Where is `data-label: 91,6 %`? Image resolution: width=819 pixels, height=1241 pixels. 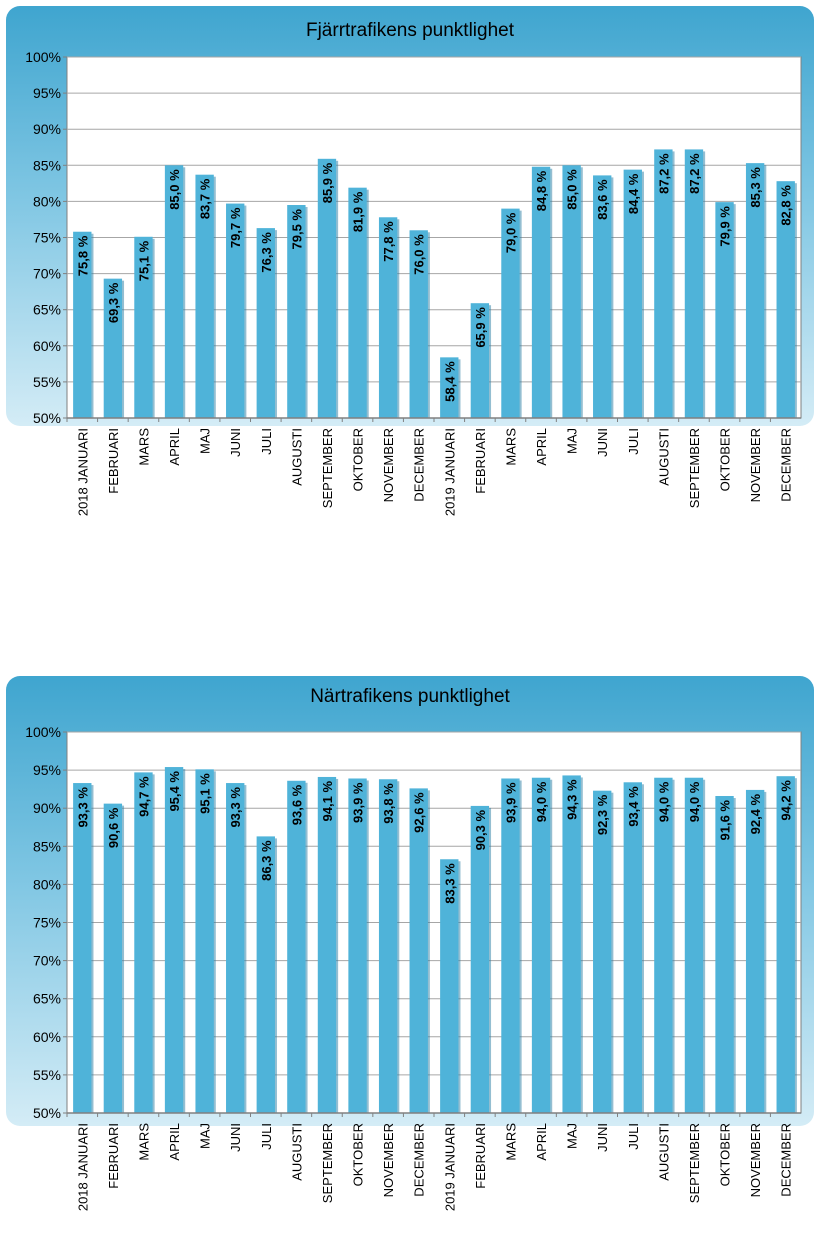
data-label: 91,6 % is located at coordinates (725, 820).